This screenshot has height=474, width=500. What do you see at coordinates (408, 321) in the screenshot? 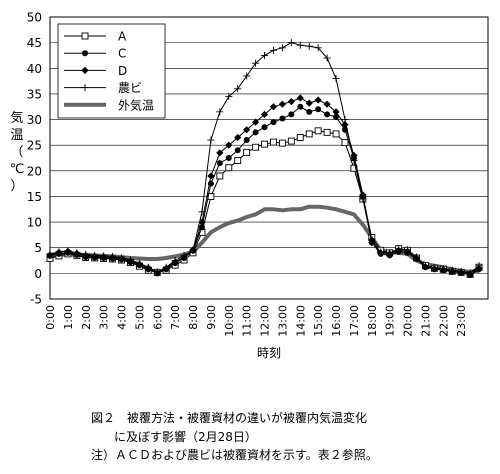
I see `x-tick-label: 20:00` at bounding box center [408, 321].